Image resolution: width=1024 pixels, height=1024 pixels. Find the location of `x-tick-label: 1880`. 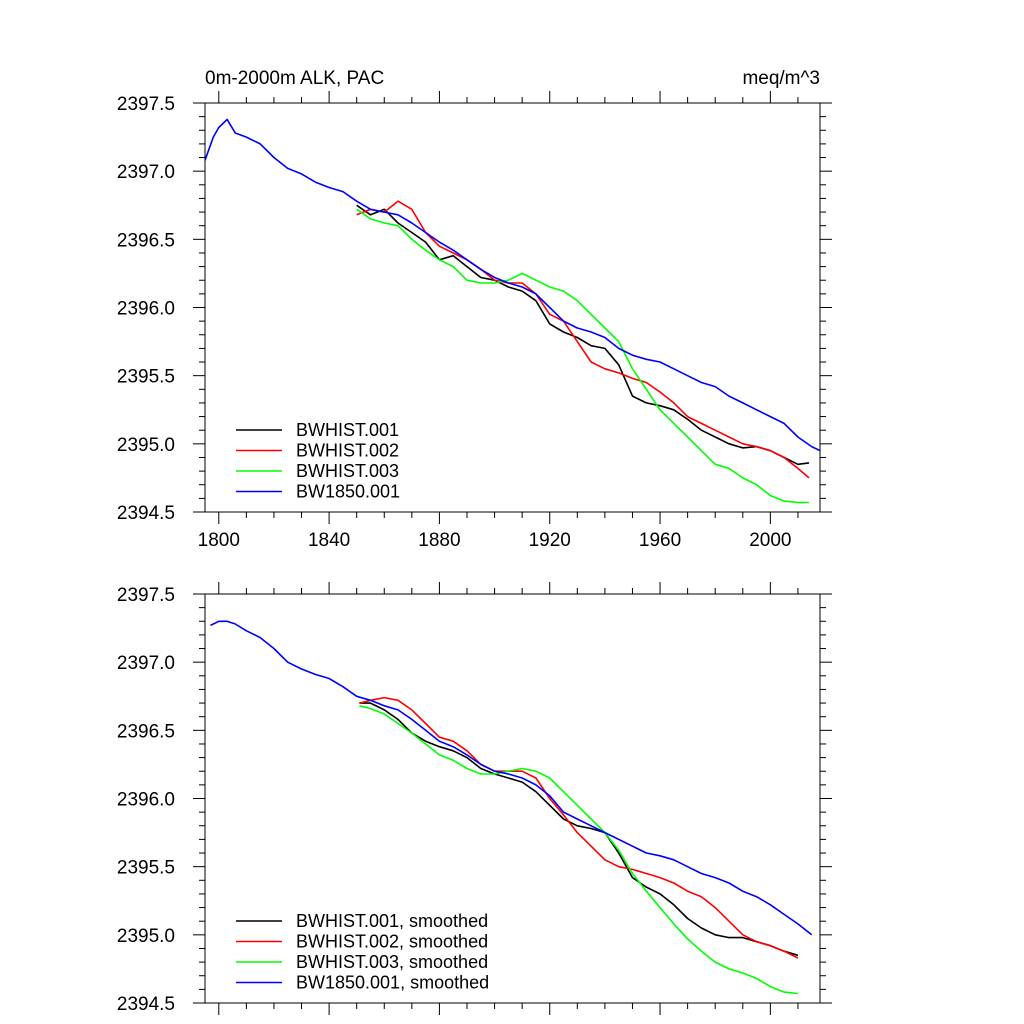

x-tick-label: 1880 is located at coordinates (439, 540).